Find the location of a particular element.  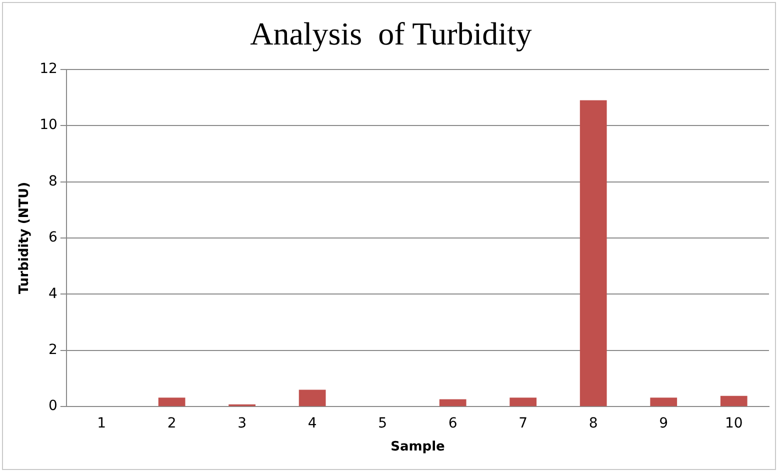

x-tick-label: 8 is located at coordinates (593, 424).